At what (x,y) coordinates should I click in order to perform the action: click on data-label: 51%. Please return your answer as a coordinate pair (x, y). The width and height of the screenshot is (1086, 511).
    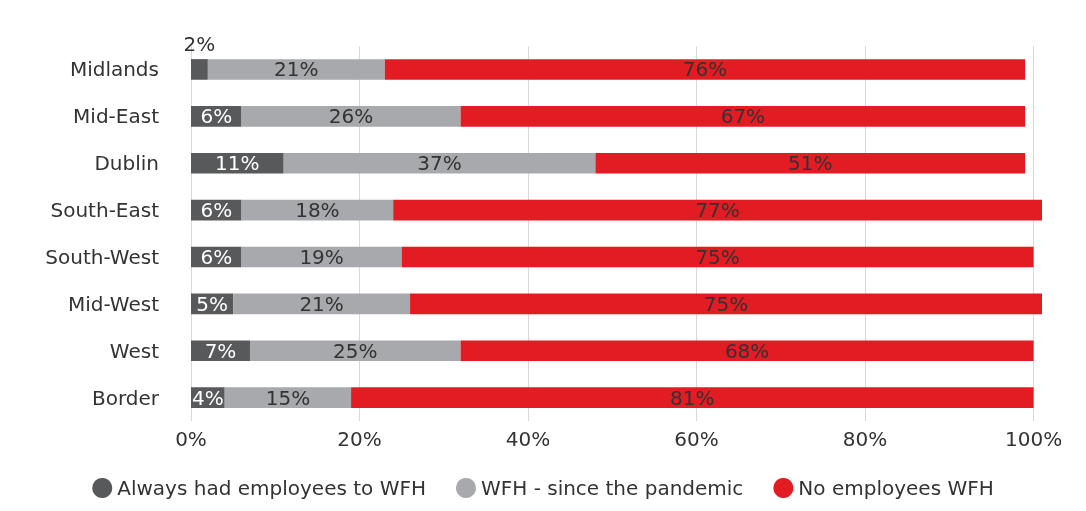
    Looking at the image, I should click on (810, 163).